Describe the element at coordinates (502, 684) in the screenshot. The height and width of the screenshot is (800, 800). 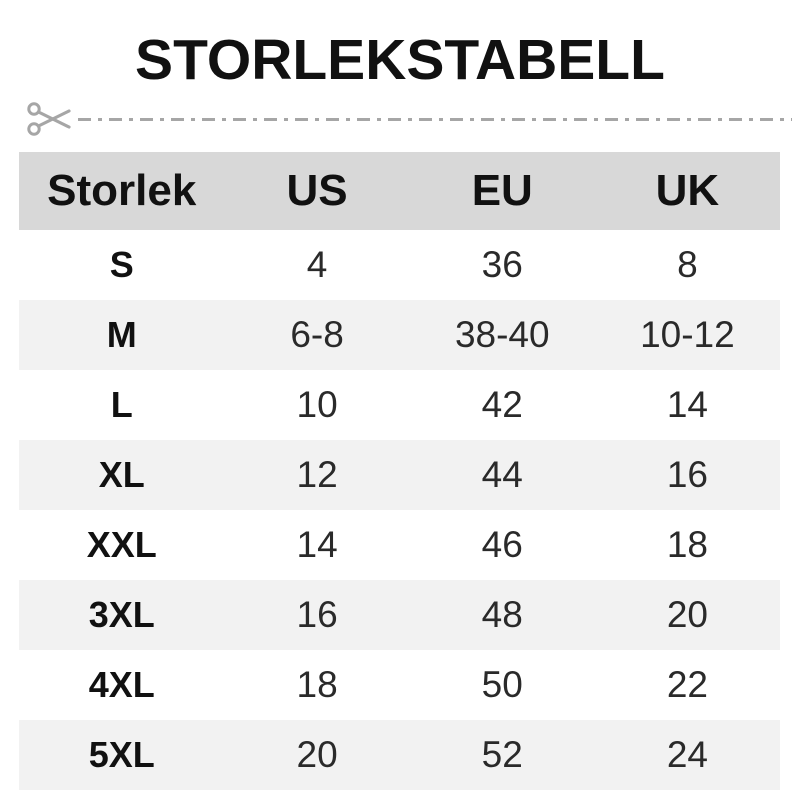
I see `eu-cell: 50` at that location.